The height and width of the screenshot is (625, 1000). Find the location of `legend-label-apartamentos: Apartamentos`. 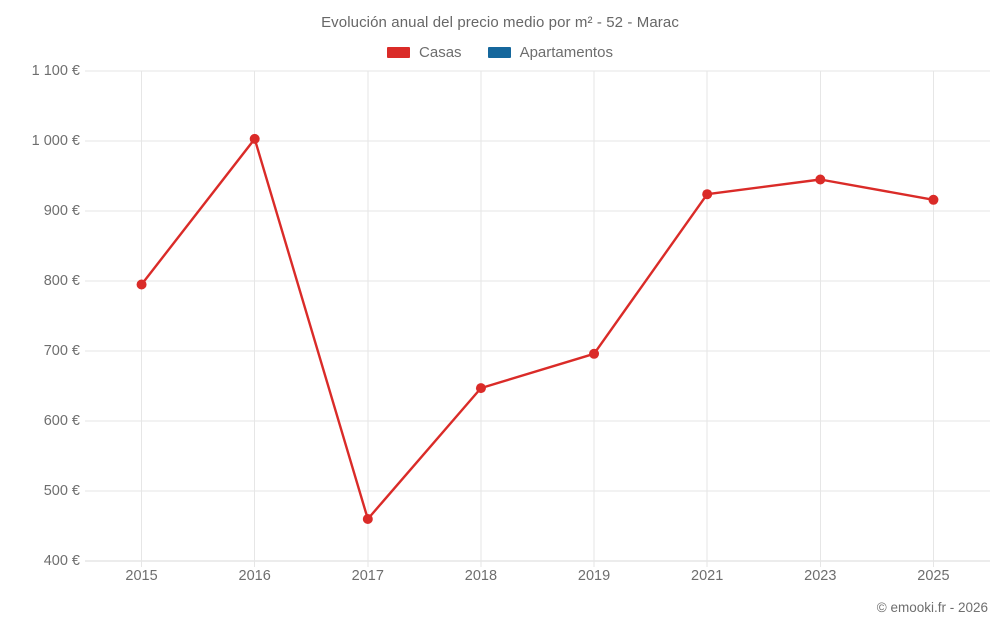

legend-label-apartamentos: Apartamentos is located at coordinates (566, 52).